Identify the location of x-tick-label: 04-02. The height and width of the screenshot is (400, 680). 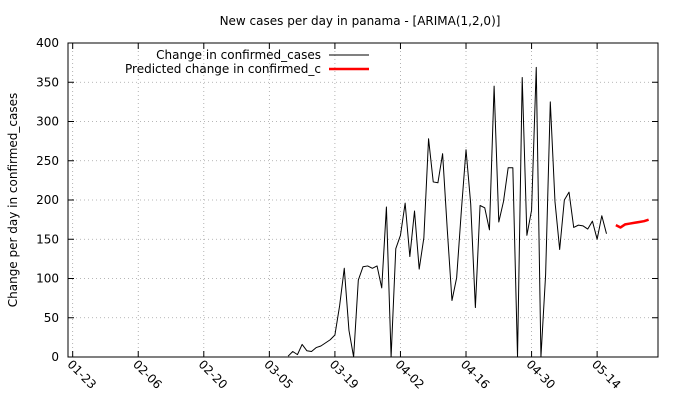
(409, 374).